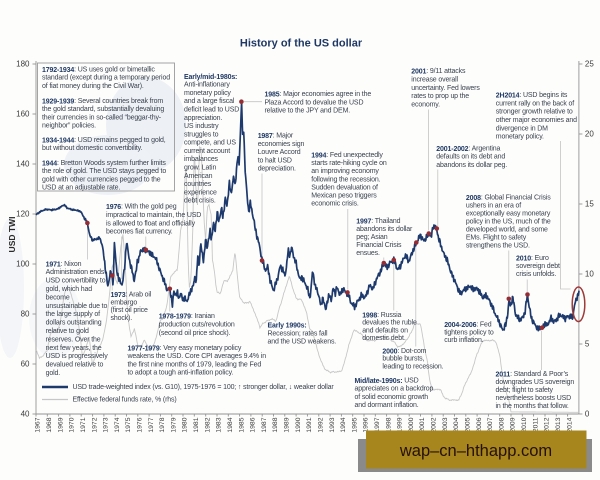 This screenshot has width=600, height=480. What do you see at coordinates (23, 164) in the screenshot?
I see `svg-text: 140` at bounding box center [23, 164].